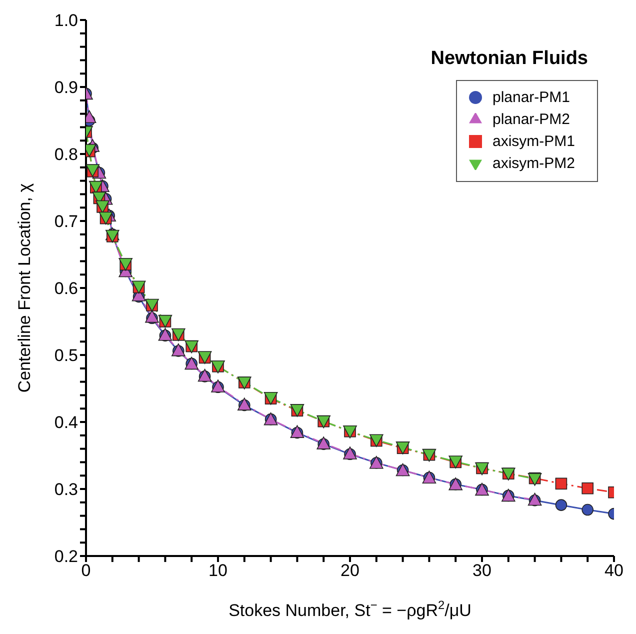 This screenshot has height=634, width=636. I want to click on y-tick-label: 0.3, so click(66, 490).